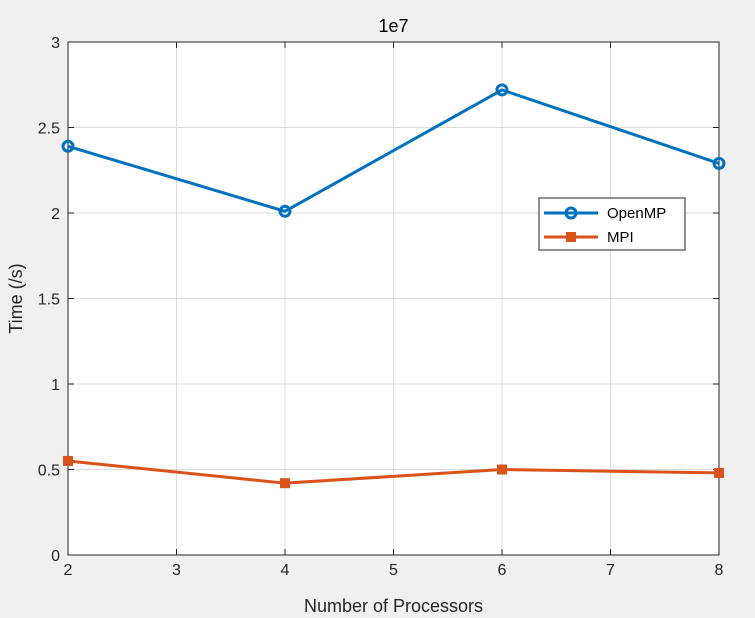 Image resolution: width=755 pixels, height=618 pixels. I want to click on legend-label-mpi: MPI, so click(620, 237).